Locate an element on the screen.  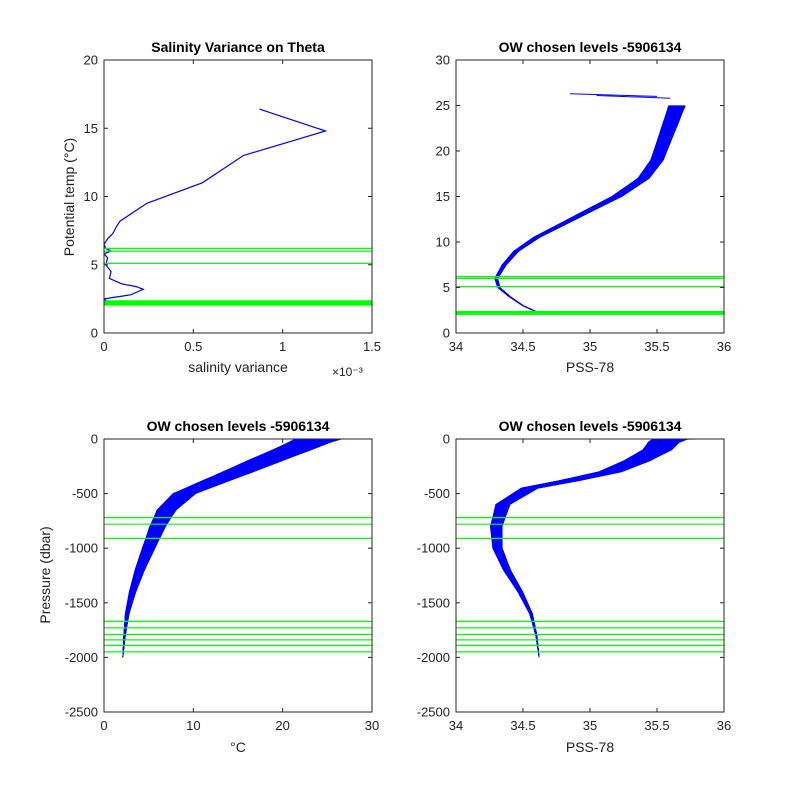
y-tick-label: 25 is located at coordinates (443, 105).